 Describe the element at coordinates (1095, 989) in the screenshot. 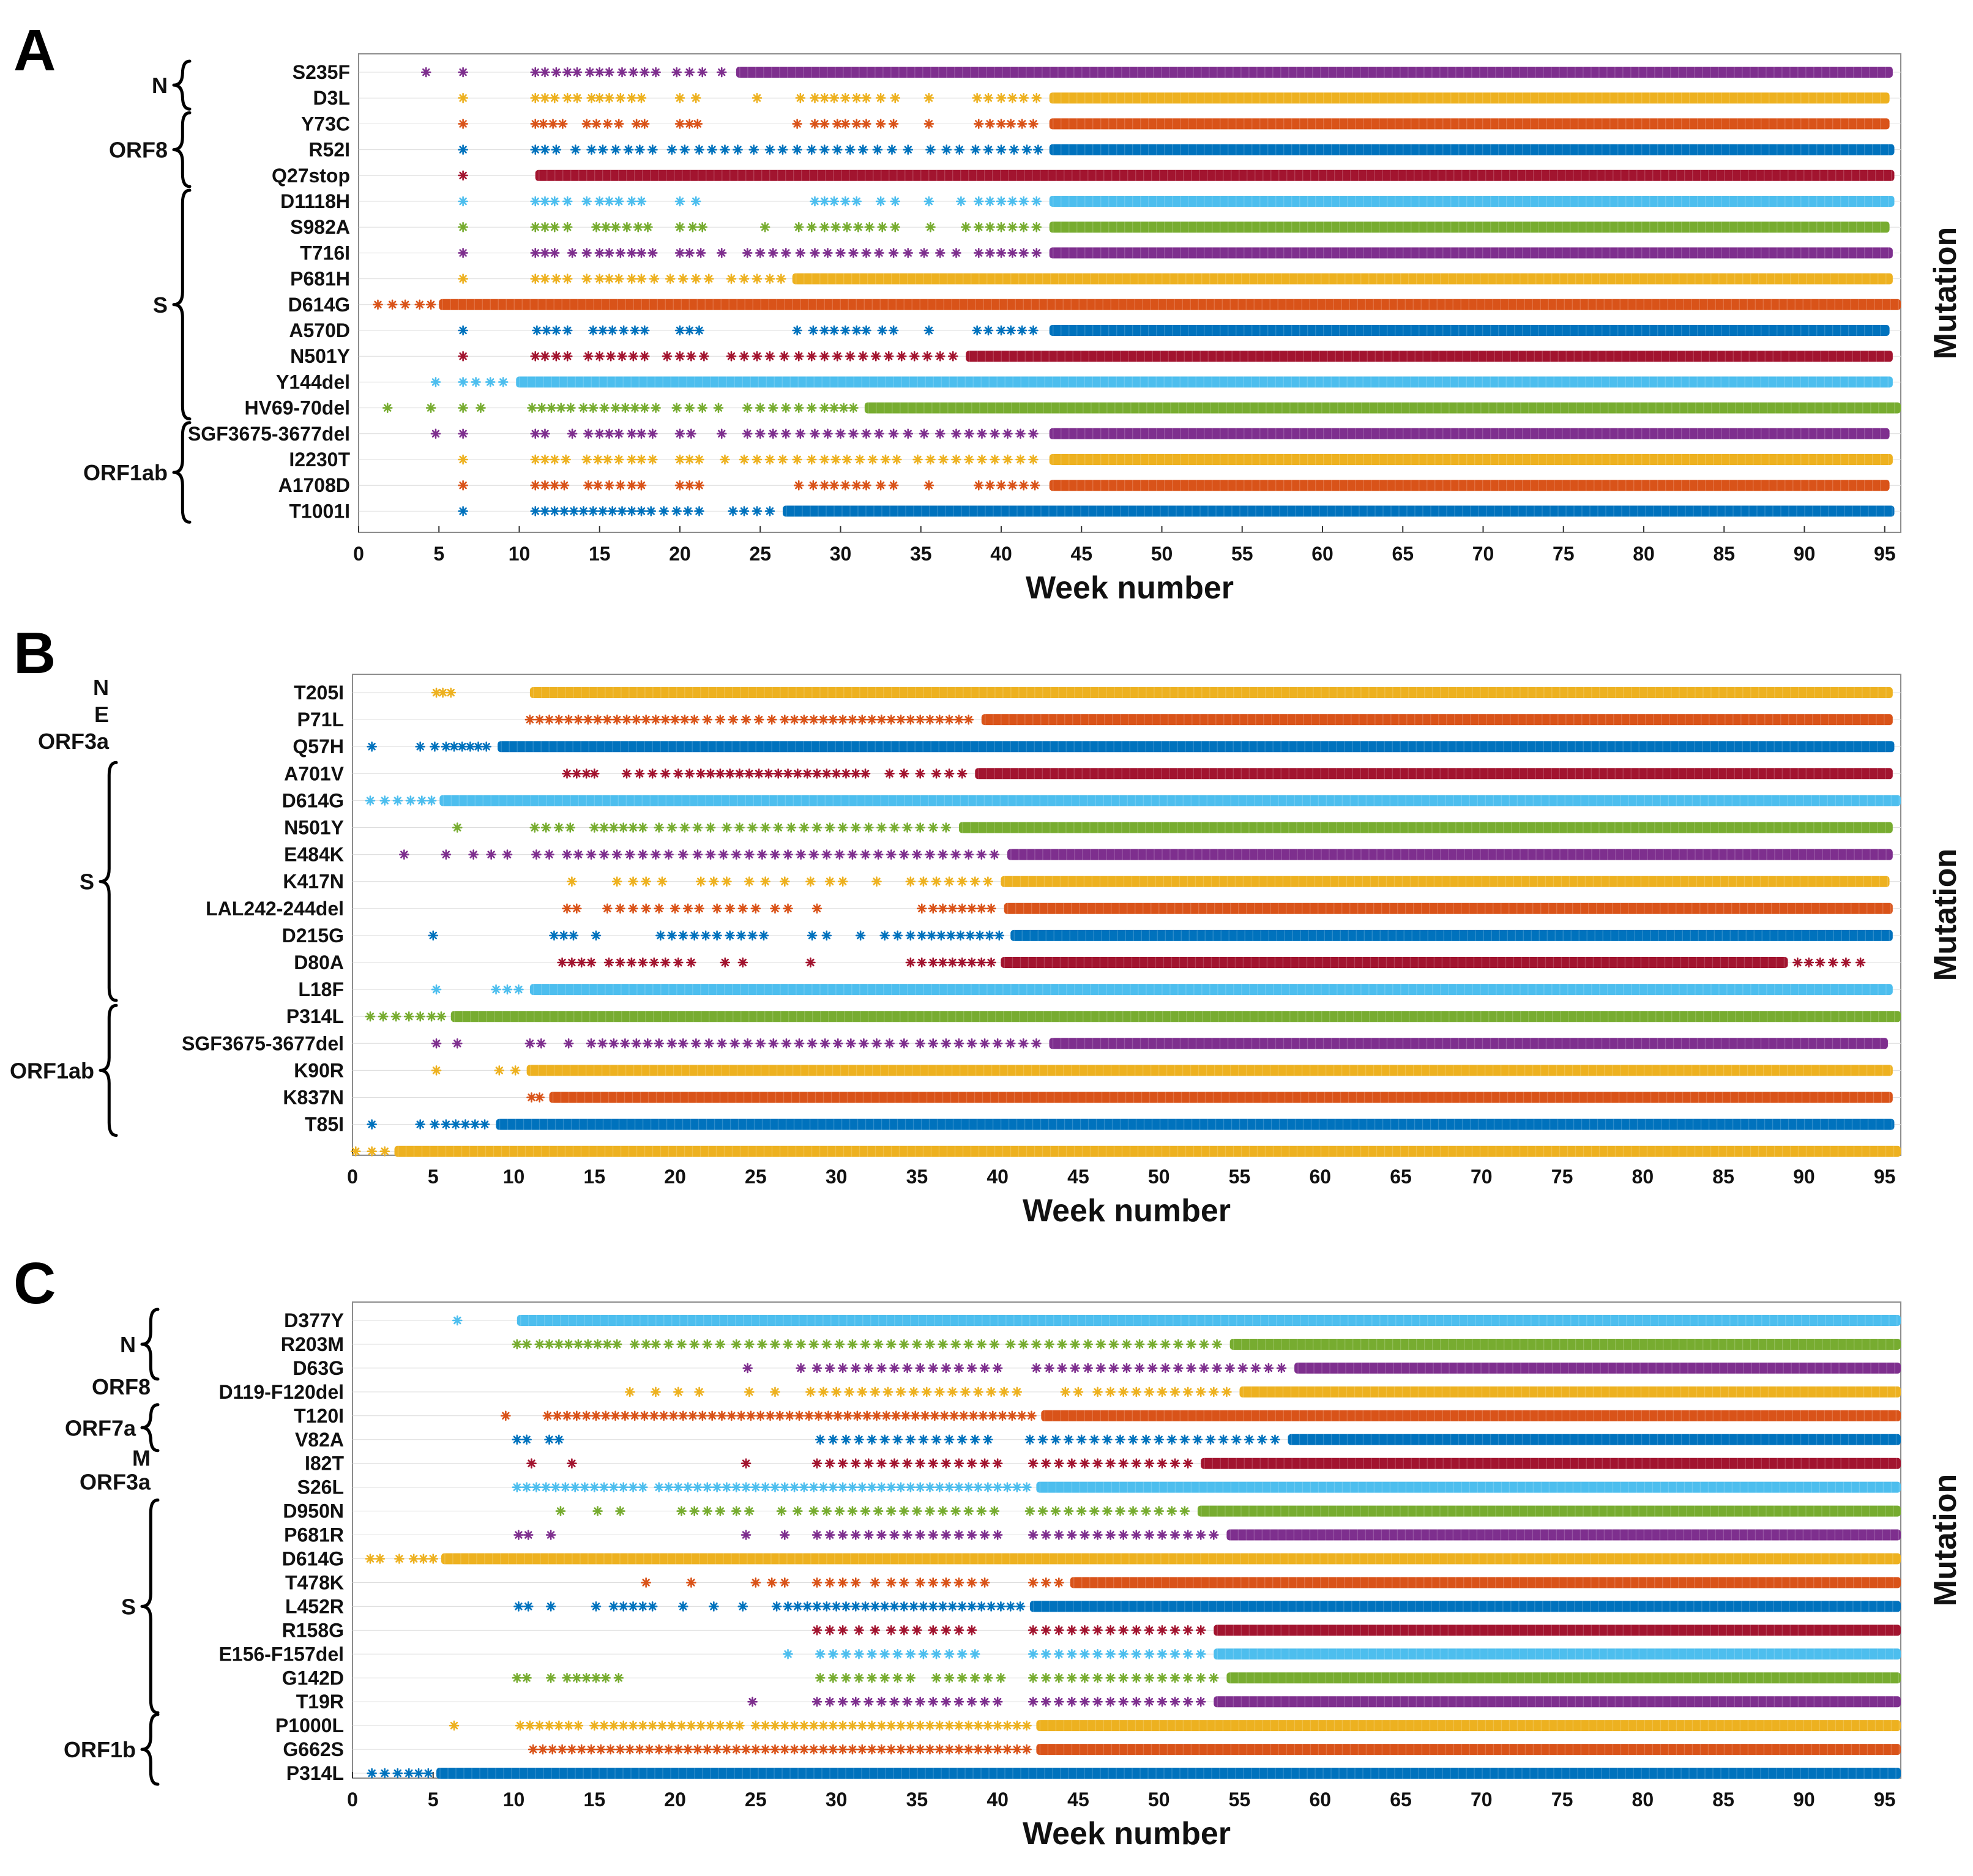

I see `series-l18f: L18F` at that location.